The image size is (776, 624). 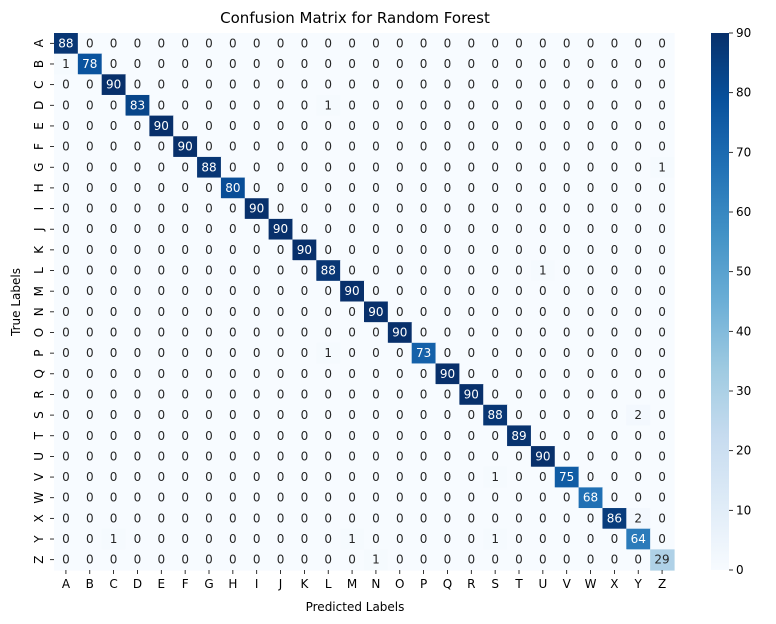 I want to click on y-tick-label: I, so click(x=39, y=209).